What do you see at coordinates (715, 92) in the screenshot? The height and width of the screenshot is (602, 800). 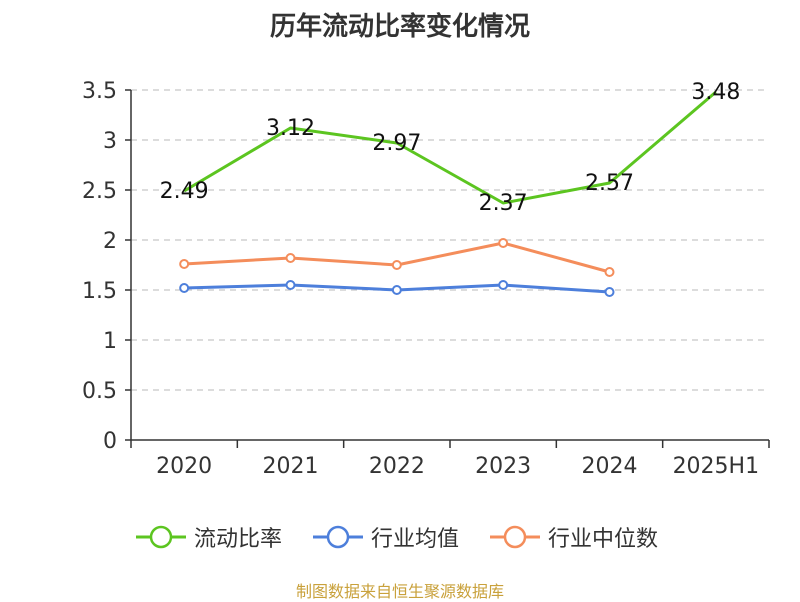 I see `data-label: 3.48` at bounding box center [715, 92].